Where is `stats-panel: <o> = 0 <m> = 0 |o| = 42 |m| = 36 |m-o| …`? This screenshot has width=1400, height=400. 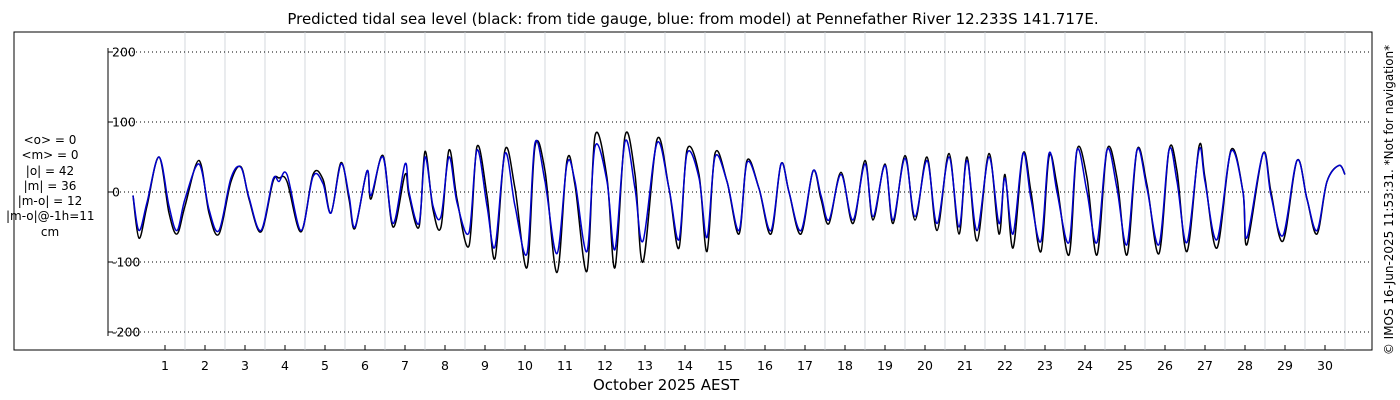 stats-panel: <o> = 0 <m> = 0 |o| = 42 |m| = 36 |m-o| … is located at coordinates (50, 186).